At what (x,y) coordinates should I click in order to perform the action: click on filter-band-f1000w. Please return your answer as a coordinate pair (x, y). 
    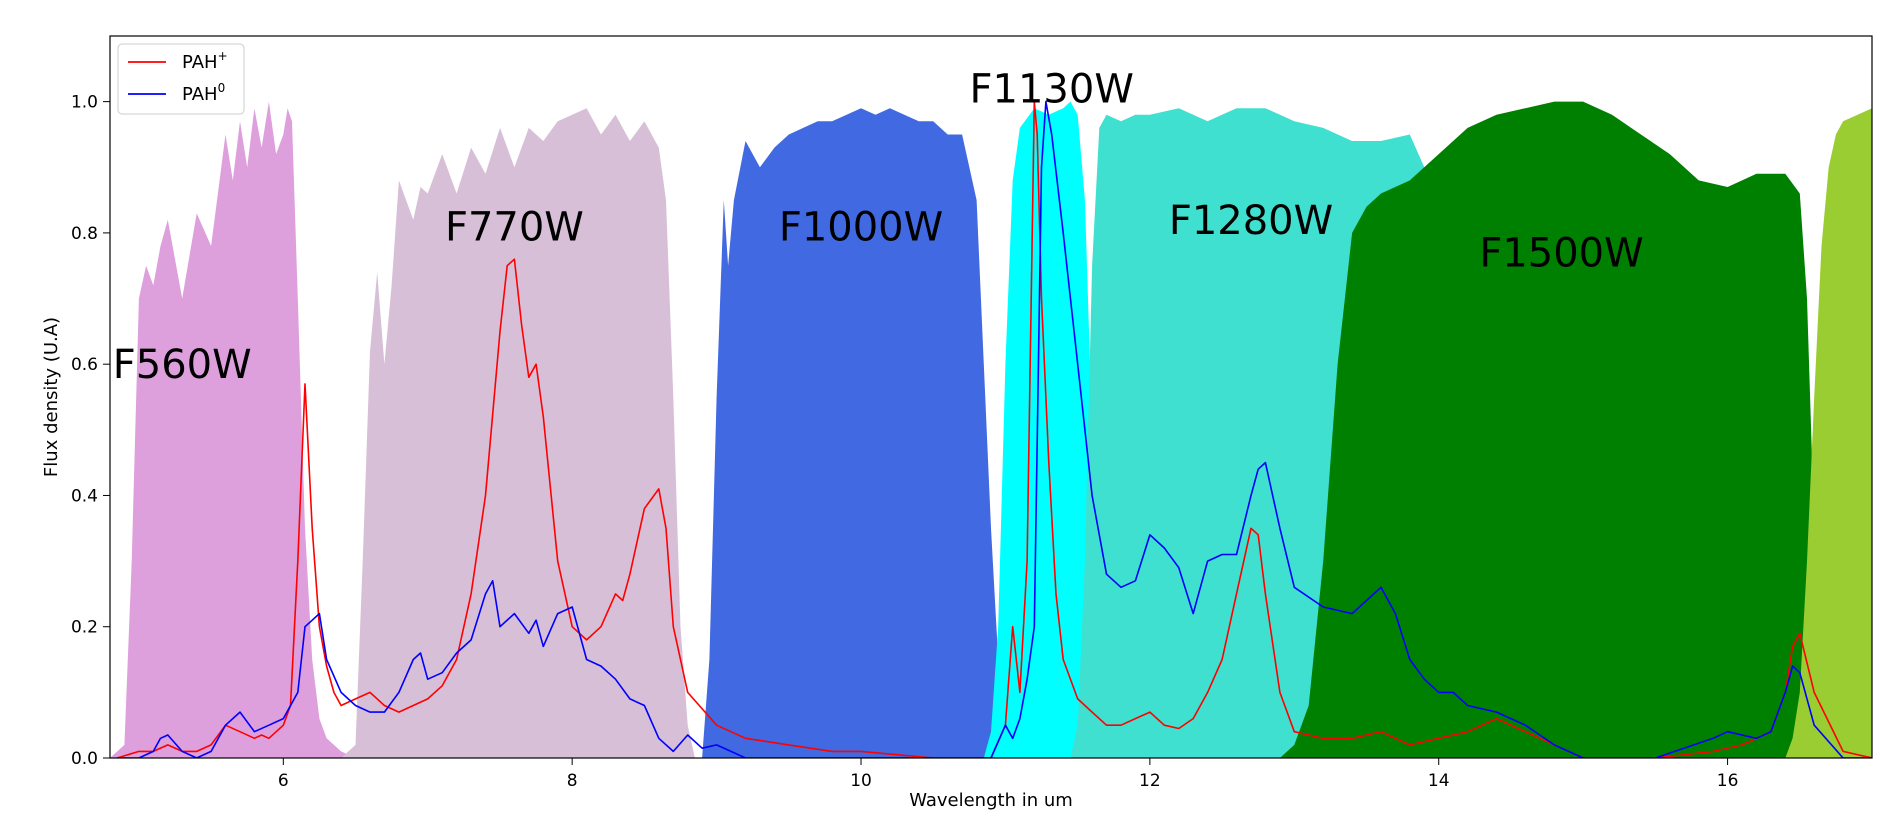
    Looking at the image, I should click on (857, 433).